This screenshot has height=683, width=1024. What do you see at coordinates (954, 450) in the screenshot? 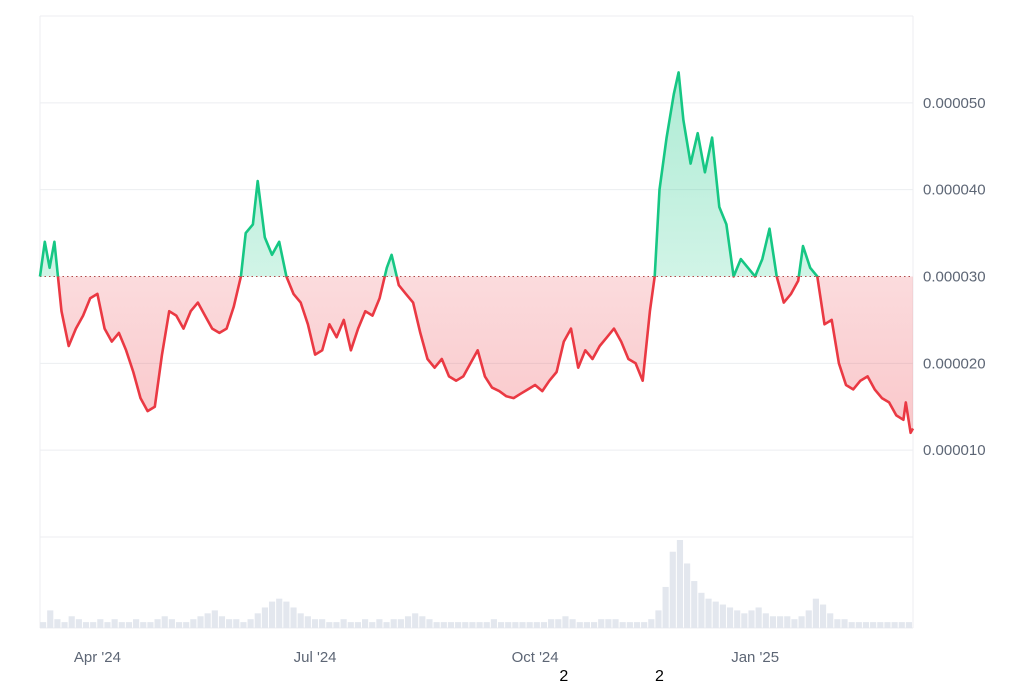
I see `y-tick-label: 0.000010` at bounding box center [954, 450].